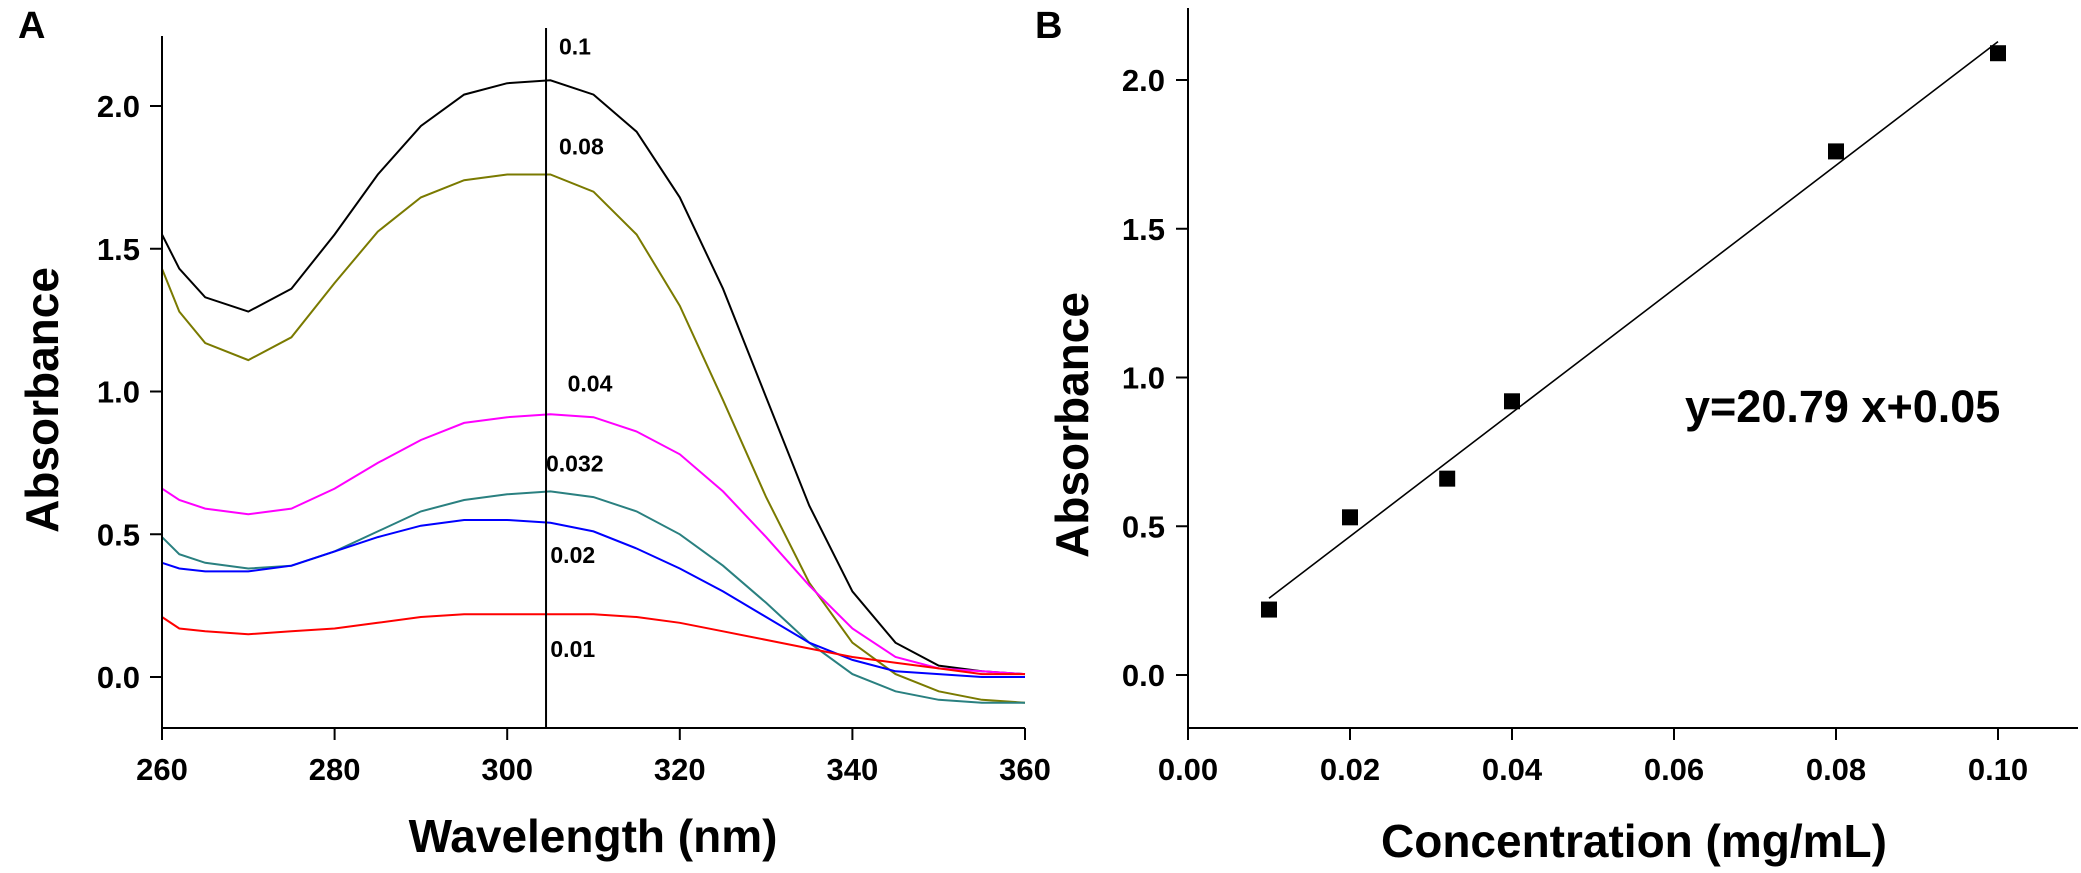 This screenshot has width=2081, height=873. I want to click on curve-label-0-1: 0.1, so click(575, 47).